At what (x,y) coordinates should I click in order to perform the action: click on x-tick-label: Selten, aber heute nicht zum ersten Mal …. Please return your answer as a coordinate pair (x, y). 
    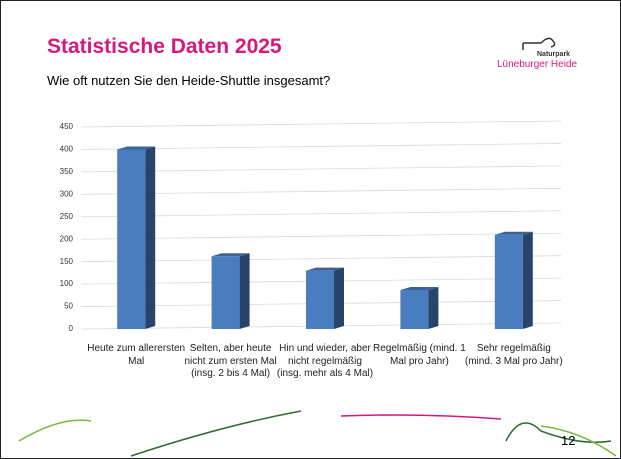
    Looking at the image, I should click on (230, 361).